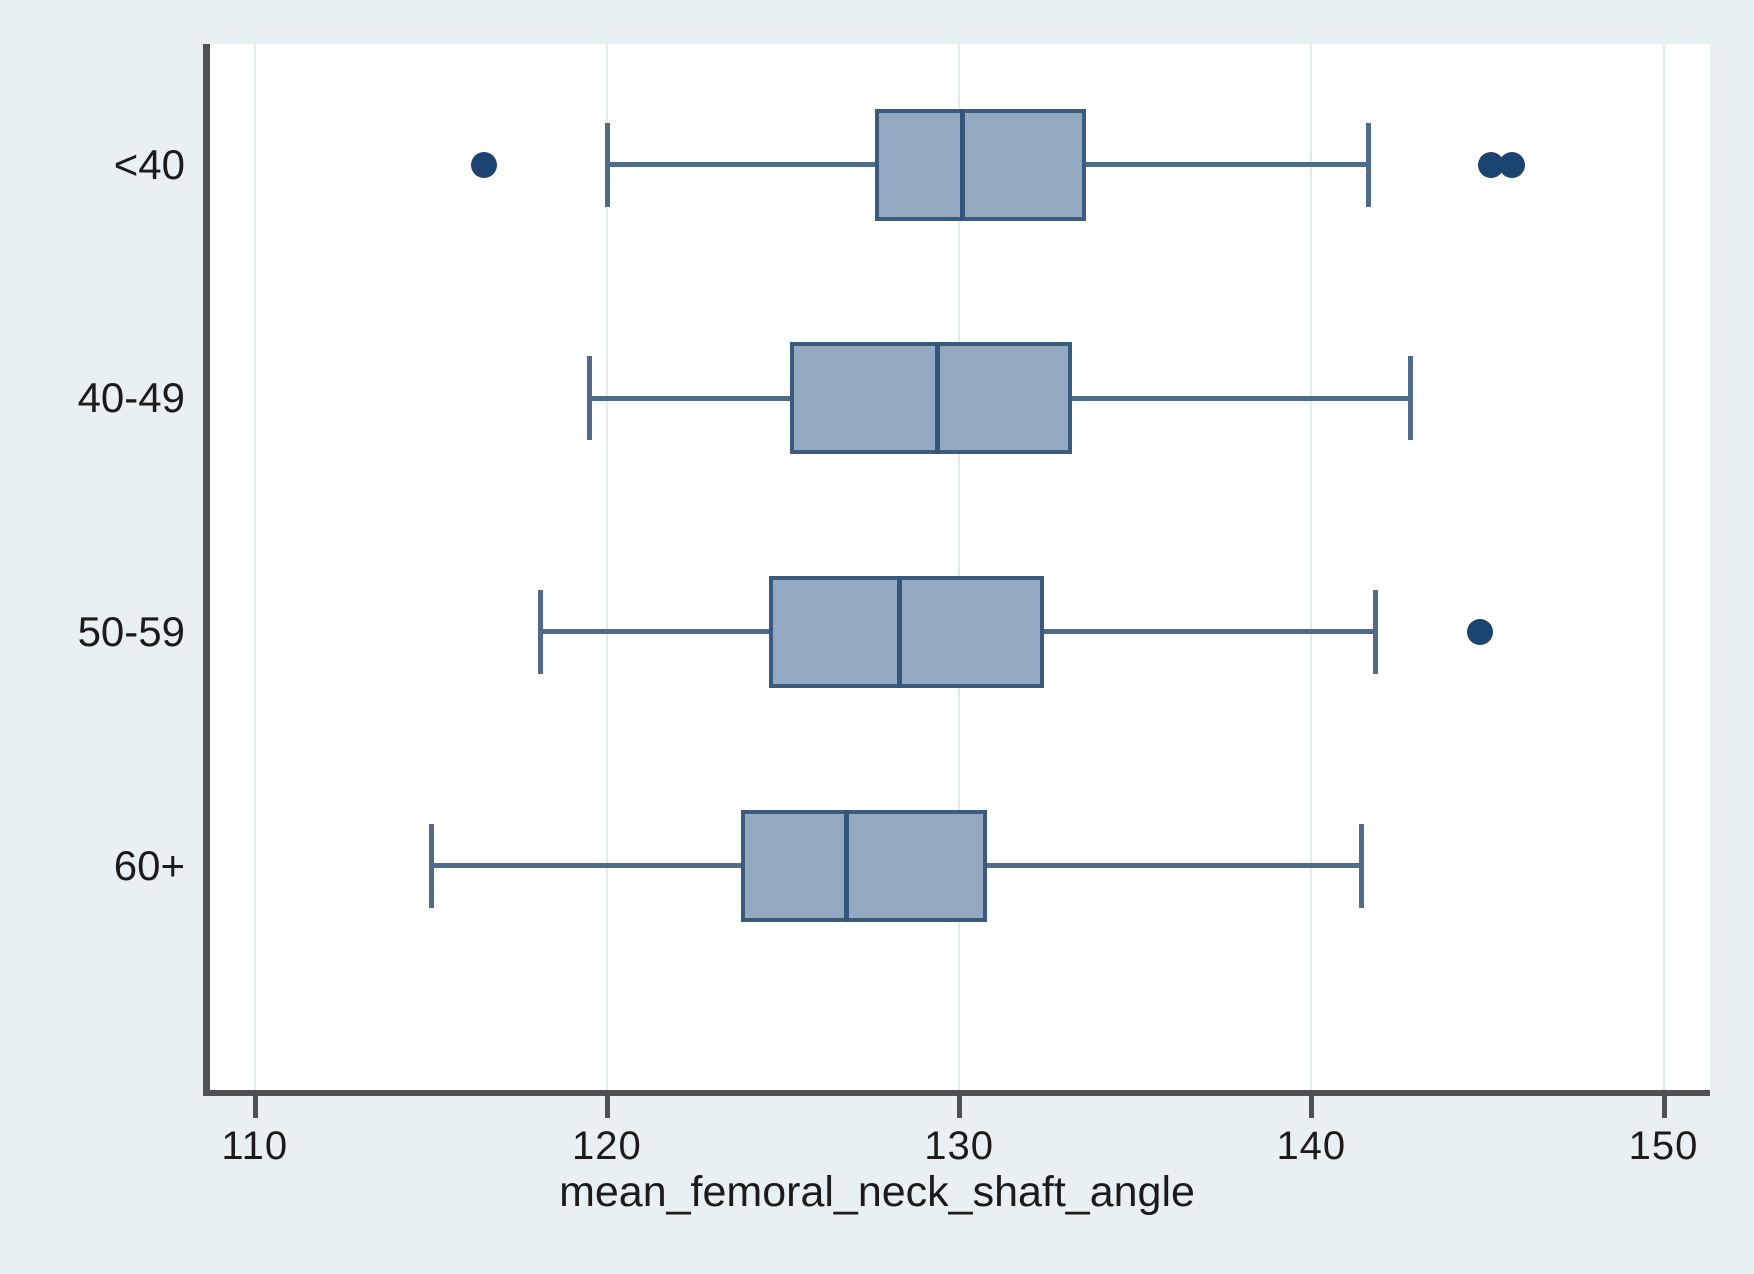 Image resolution: width=1754 pixels, height=1274 pixels. Describe the element at coordinates (131, 398) in the screenshot. I see `y-category-label: 40-49` at that location.